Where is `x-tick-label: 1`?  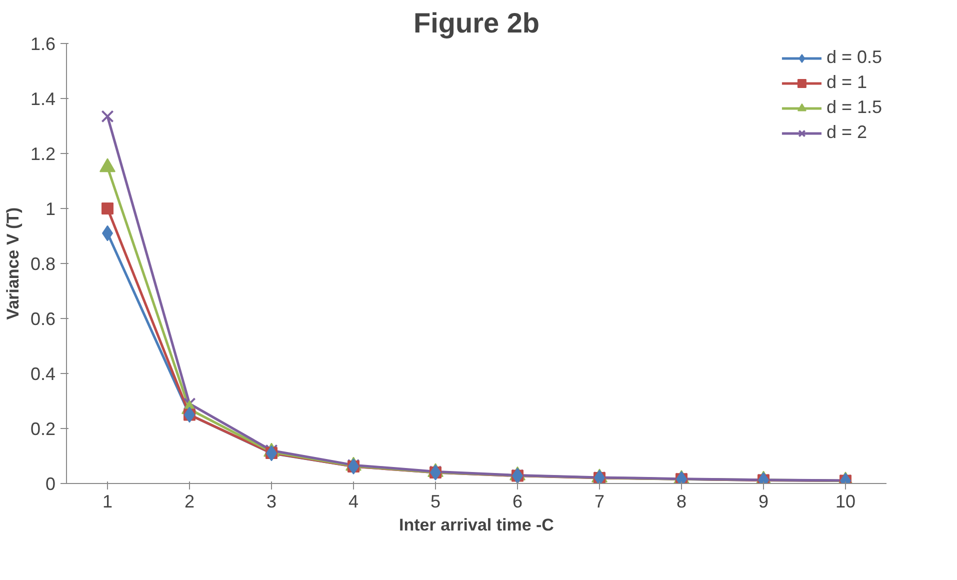
x-tick-label: 1 is located at coordinates (107, 502).